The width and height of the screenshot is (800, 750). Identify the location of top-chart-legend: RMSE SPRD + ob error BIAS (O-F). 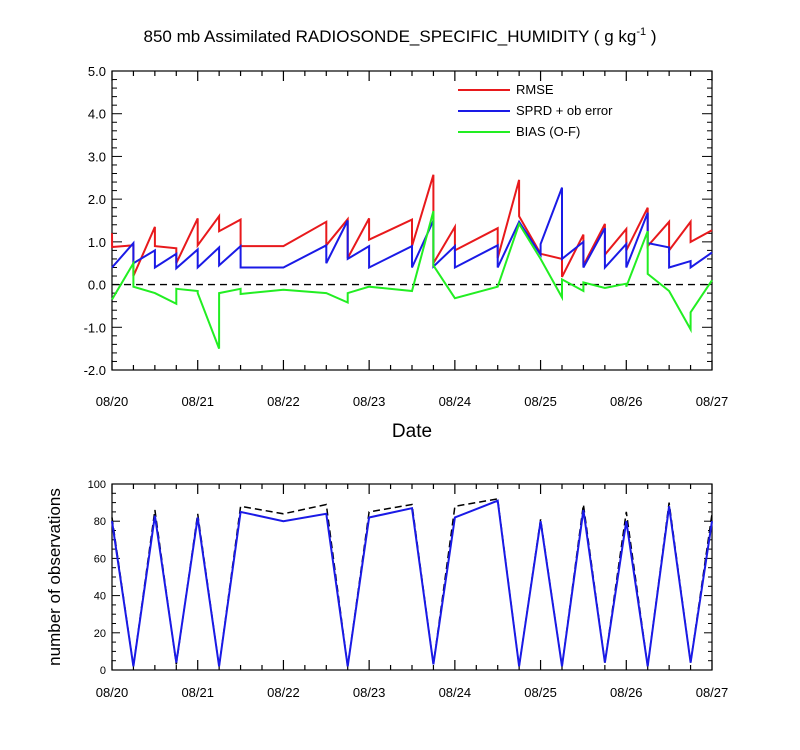
(535, 110).